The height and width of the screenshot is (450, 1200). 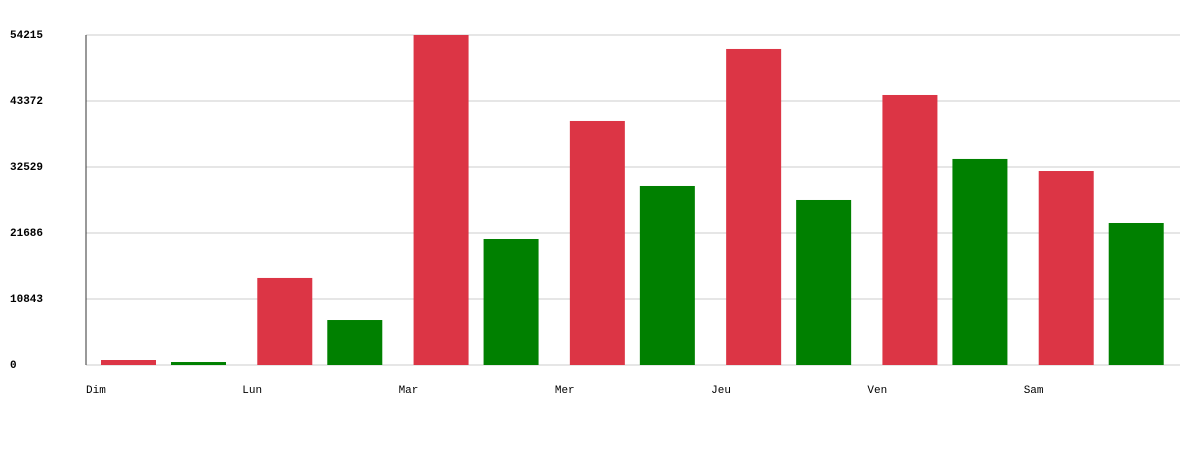 What do you see at coordinates (26, 102) in the screenshot?
I see `y-tick-label: 43372` at bounding box center [26, 102].